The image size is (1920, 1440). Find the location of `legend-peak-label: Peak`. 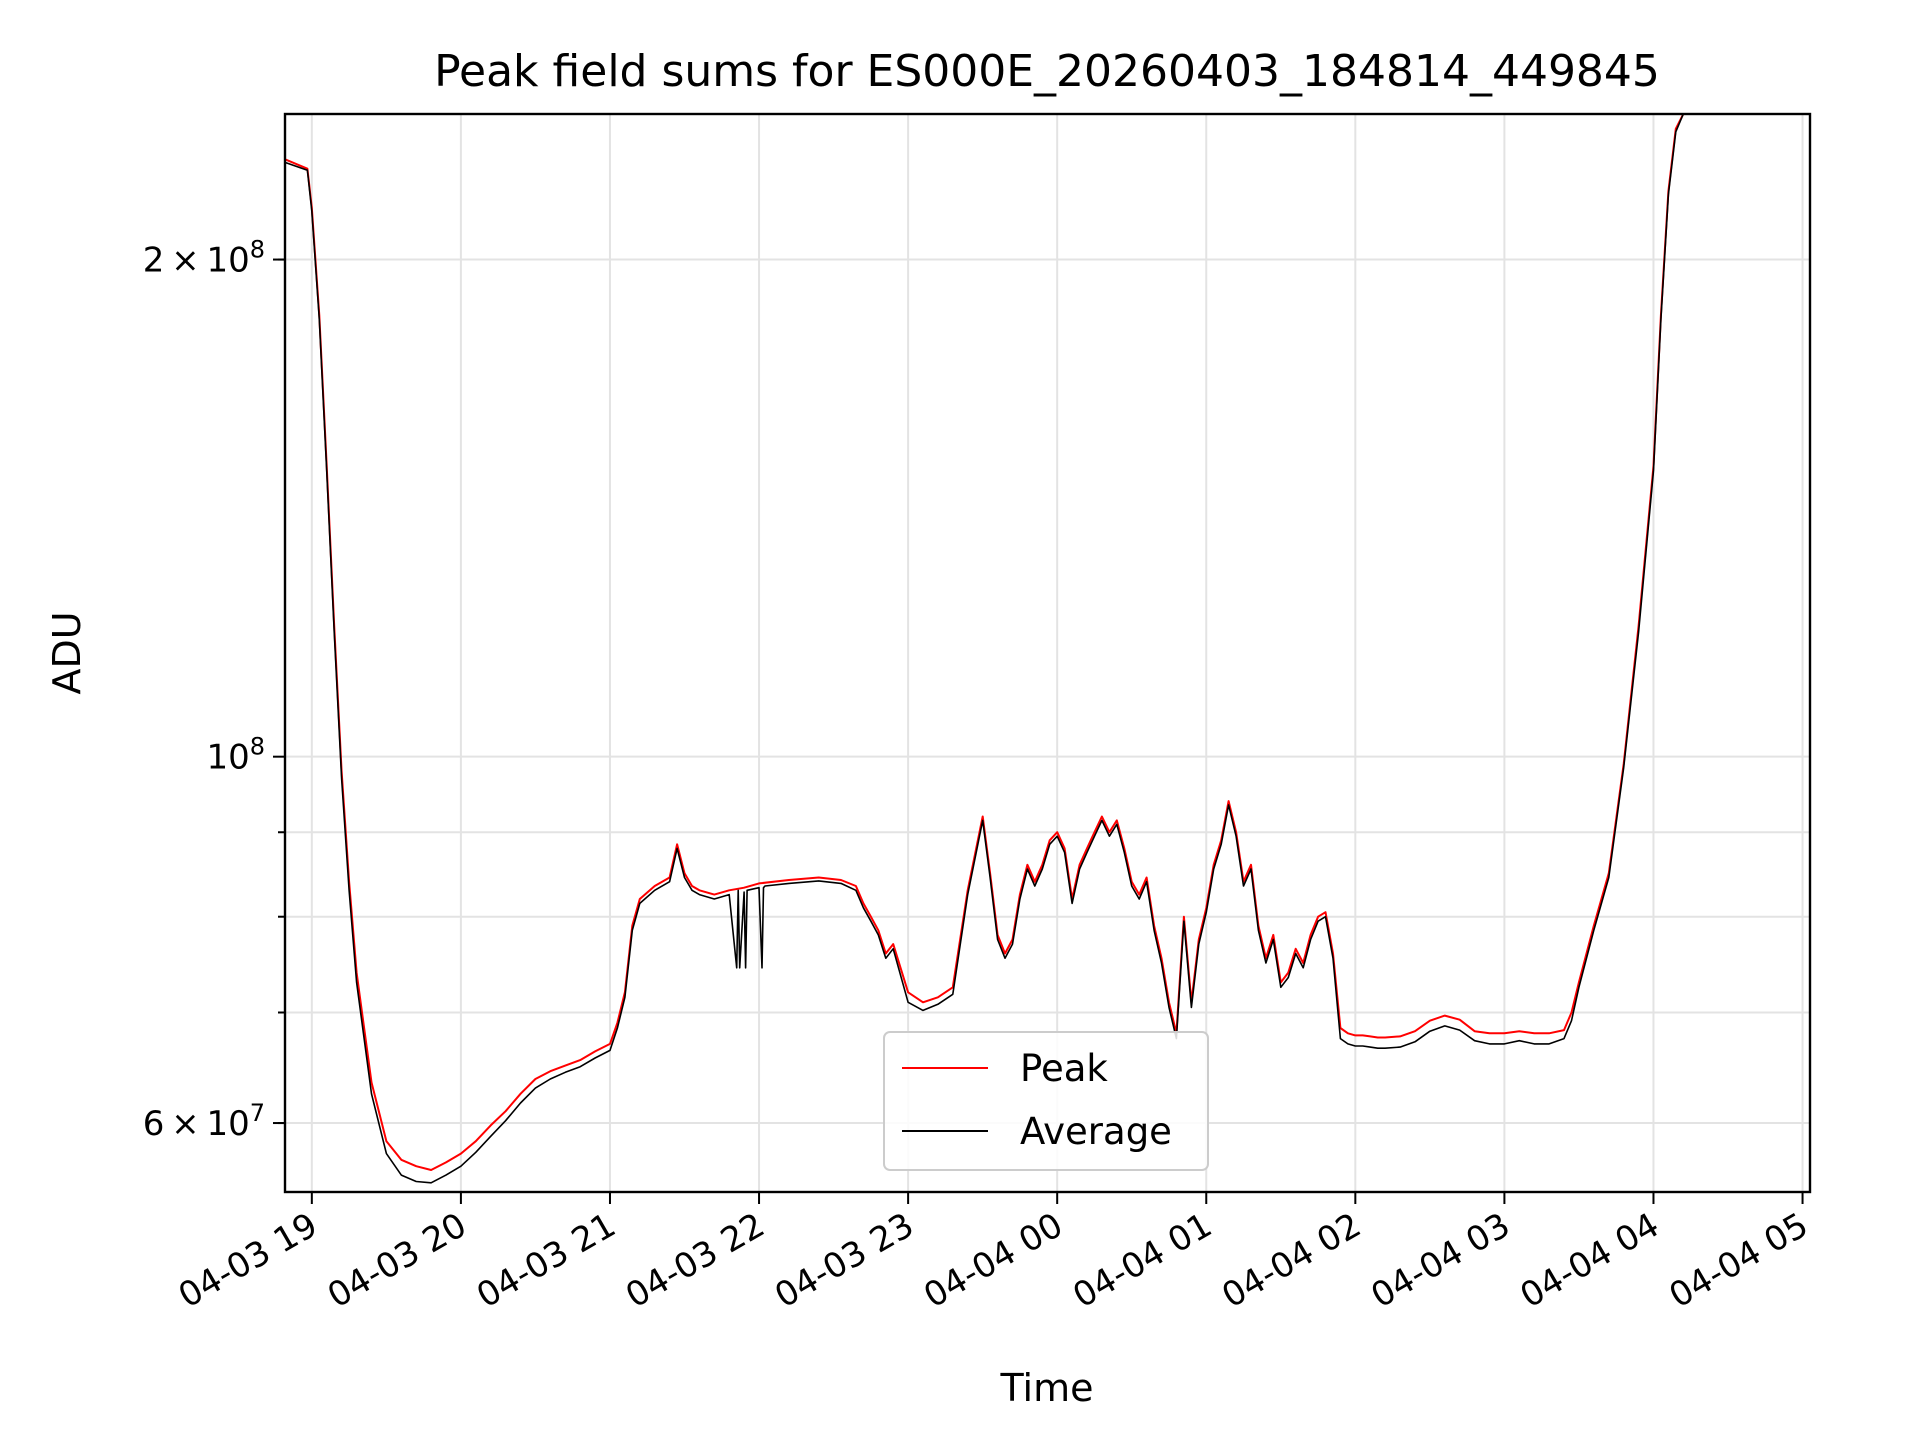

legend-peak-label: Peak is located at coordinates (1064, 1068).